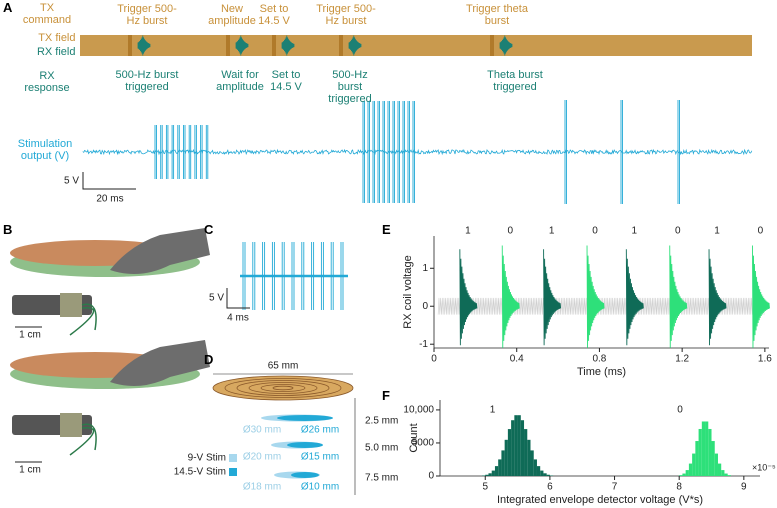  I want to click on y-tick-label: 10,000, so click(418, 410).